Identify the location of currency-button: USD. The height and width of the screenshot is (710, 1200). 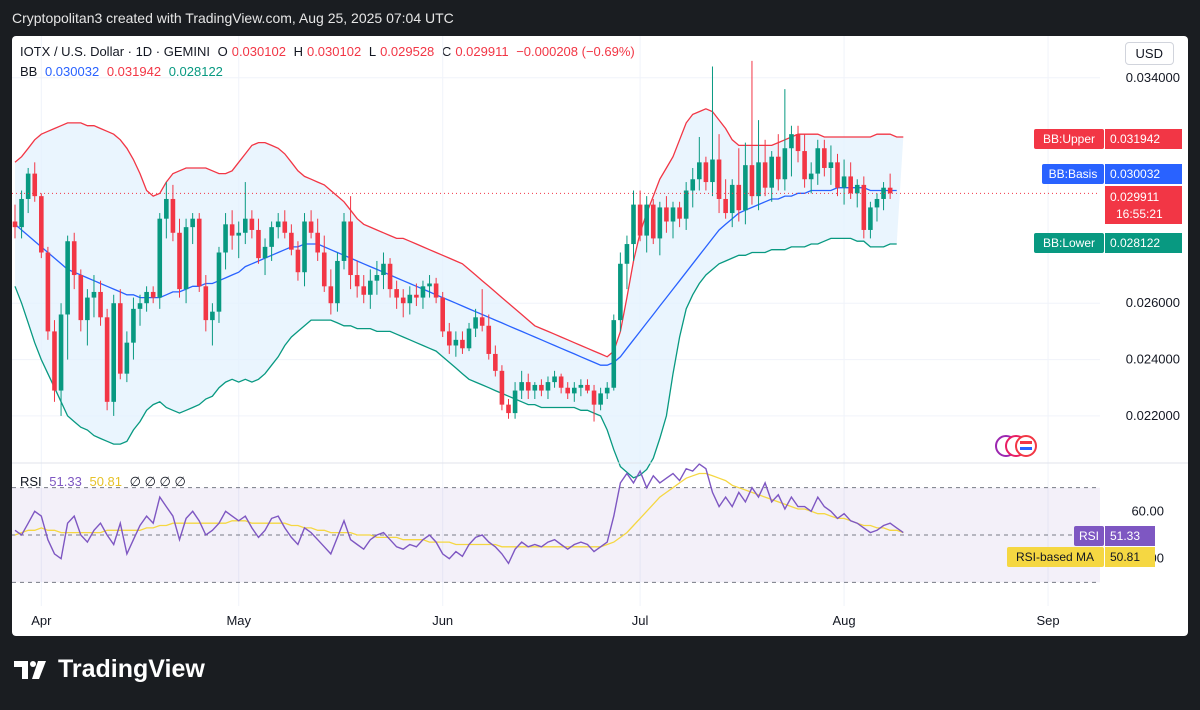
(1149, 53).